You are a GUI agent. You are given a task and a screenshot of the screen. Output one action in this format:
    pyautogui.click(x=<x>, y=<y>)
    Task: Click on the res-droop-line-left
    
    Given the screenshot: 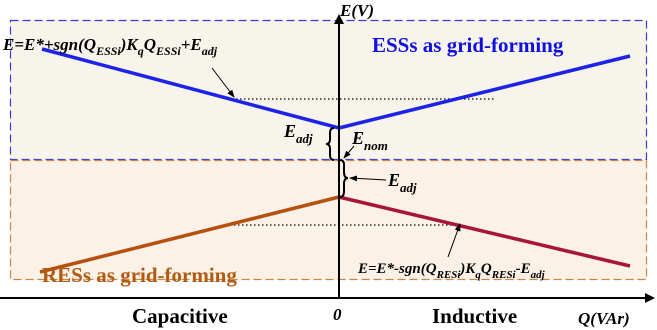 What is the action you would take?
    pyautogui.click(x=189, y=234)
    